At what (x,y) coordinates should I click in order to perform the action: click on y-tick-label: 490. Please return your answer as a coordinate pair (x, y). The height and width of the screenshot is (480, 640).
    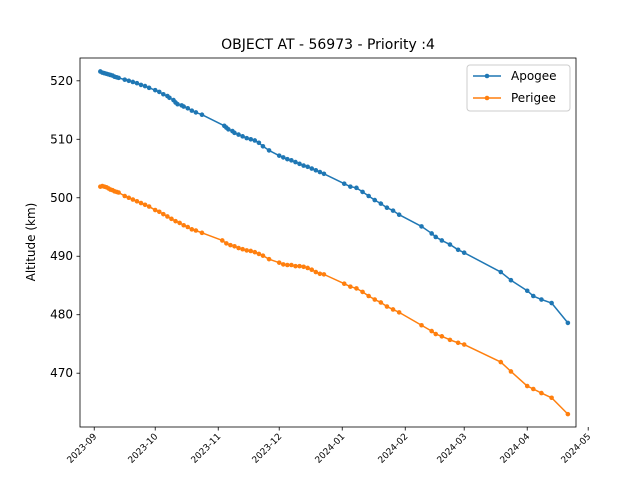
    Looking at the image, I should click on (61, 256).